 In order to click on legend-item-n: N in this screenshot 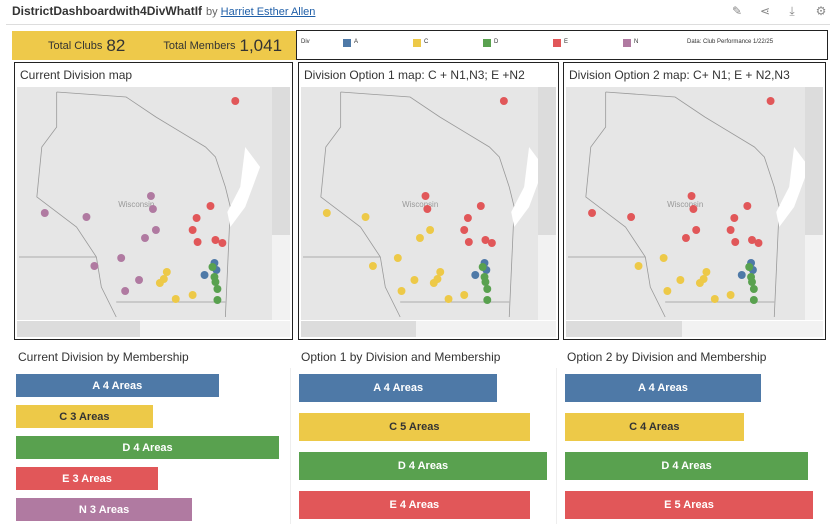, I will do `click(630, 43)`.